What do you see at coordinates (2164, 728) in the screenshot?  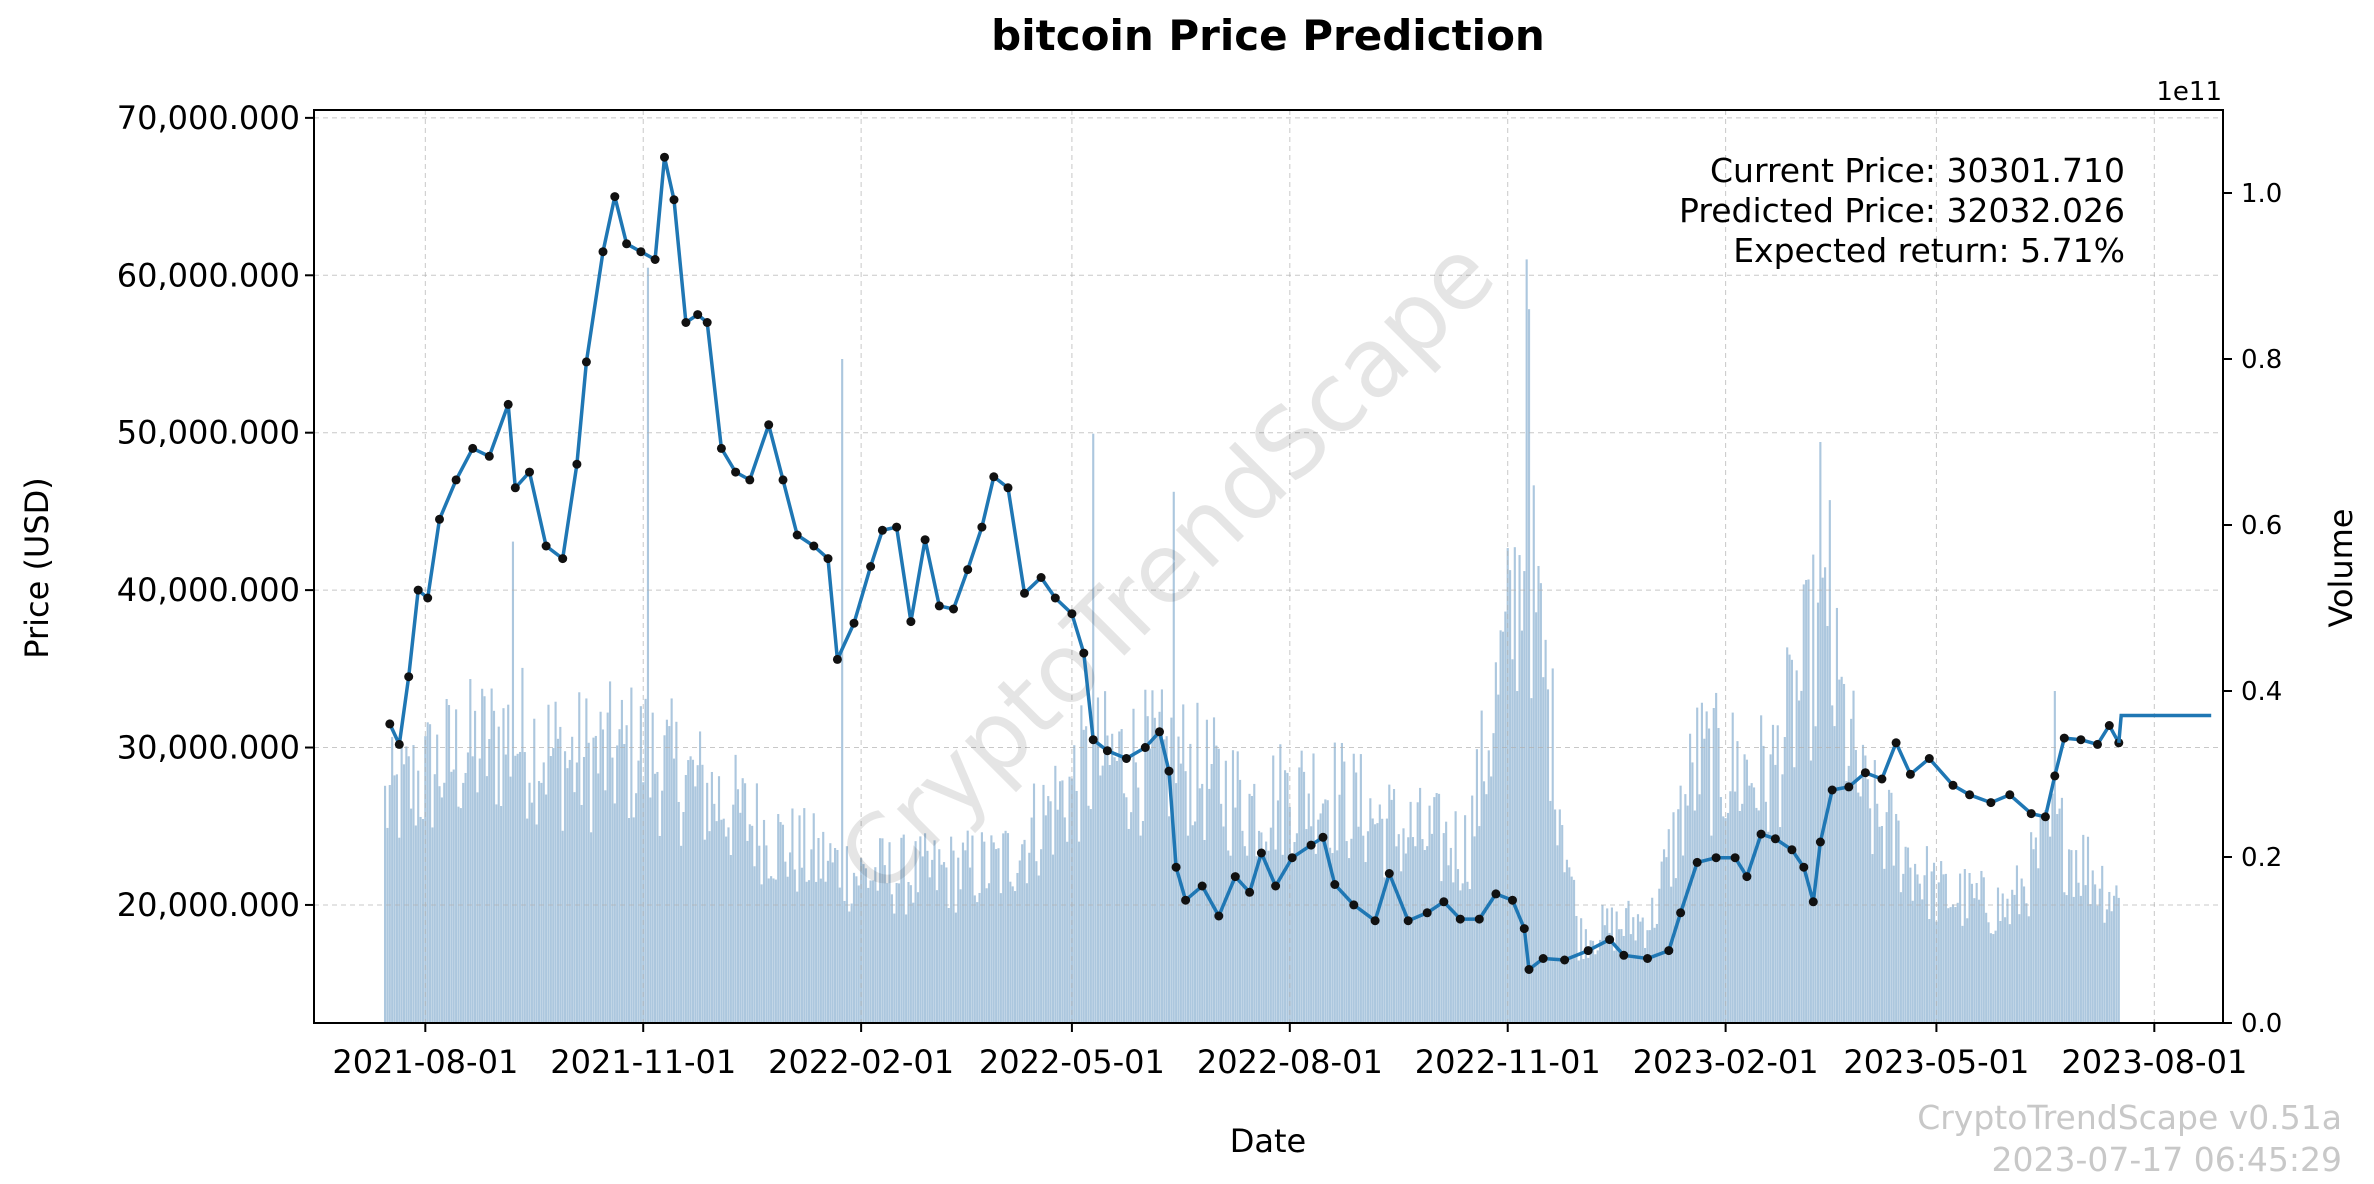 I see `prediction-line` at bounding box center [2164, 728].